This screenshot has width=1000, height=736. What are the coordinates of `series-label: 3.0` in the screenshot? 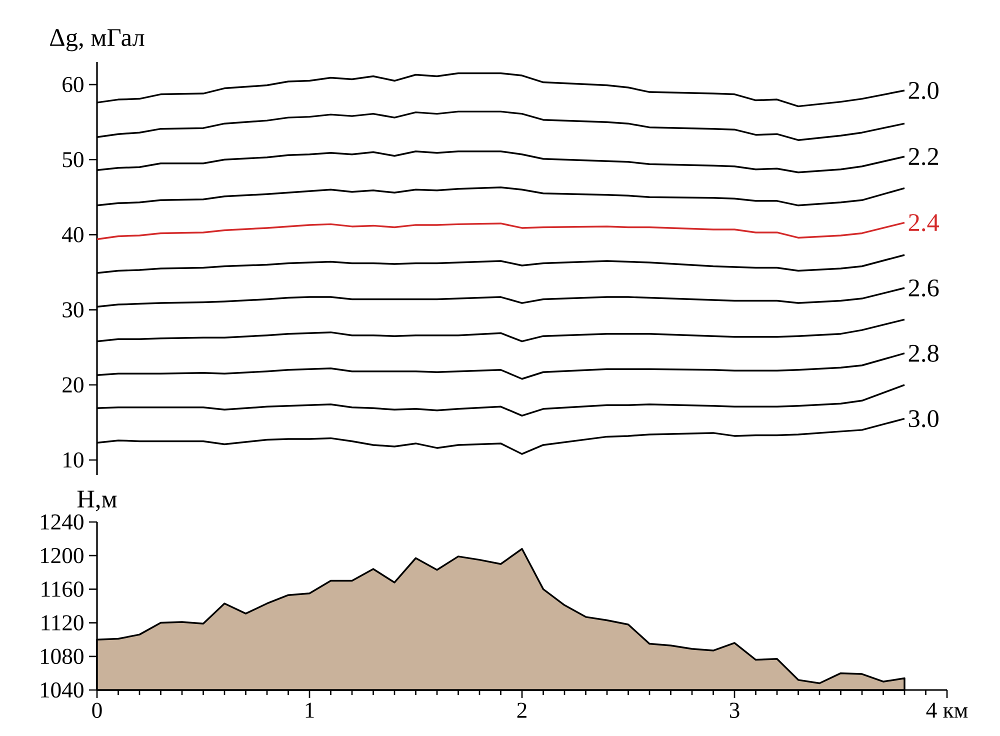 It's located at (923, 419).